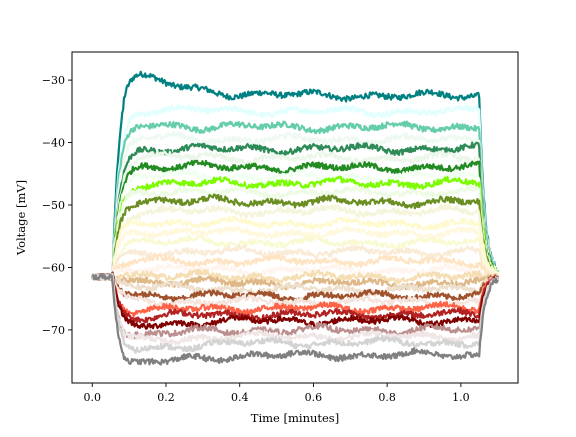  I want to click on x-tick-label: 0.8, so click(387, 397).